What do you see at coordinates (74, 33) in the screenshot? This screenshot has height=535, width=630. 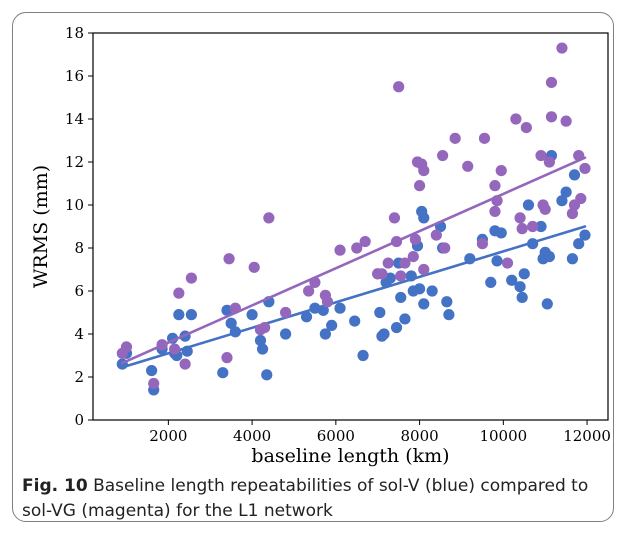 I see `y-tick-label: 18` at bounding box center [74, 33].